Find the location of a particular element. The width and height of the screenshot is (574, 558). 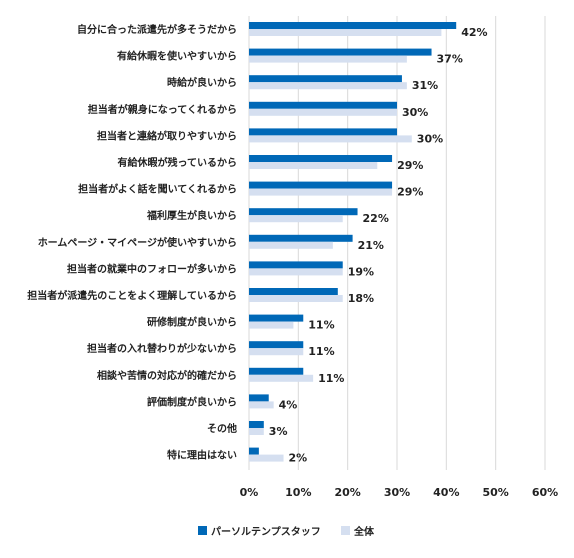

category-label: 有給休暇が残っているから is located at coordinates (178, 162).